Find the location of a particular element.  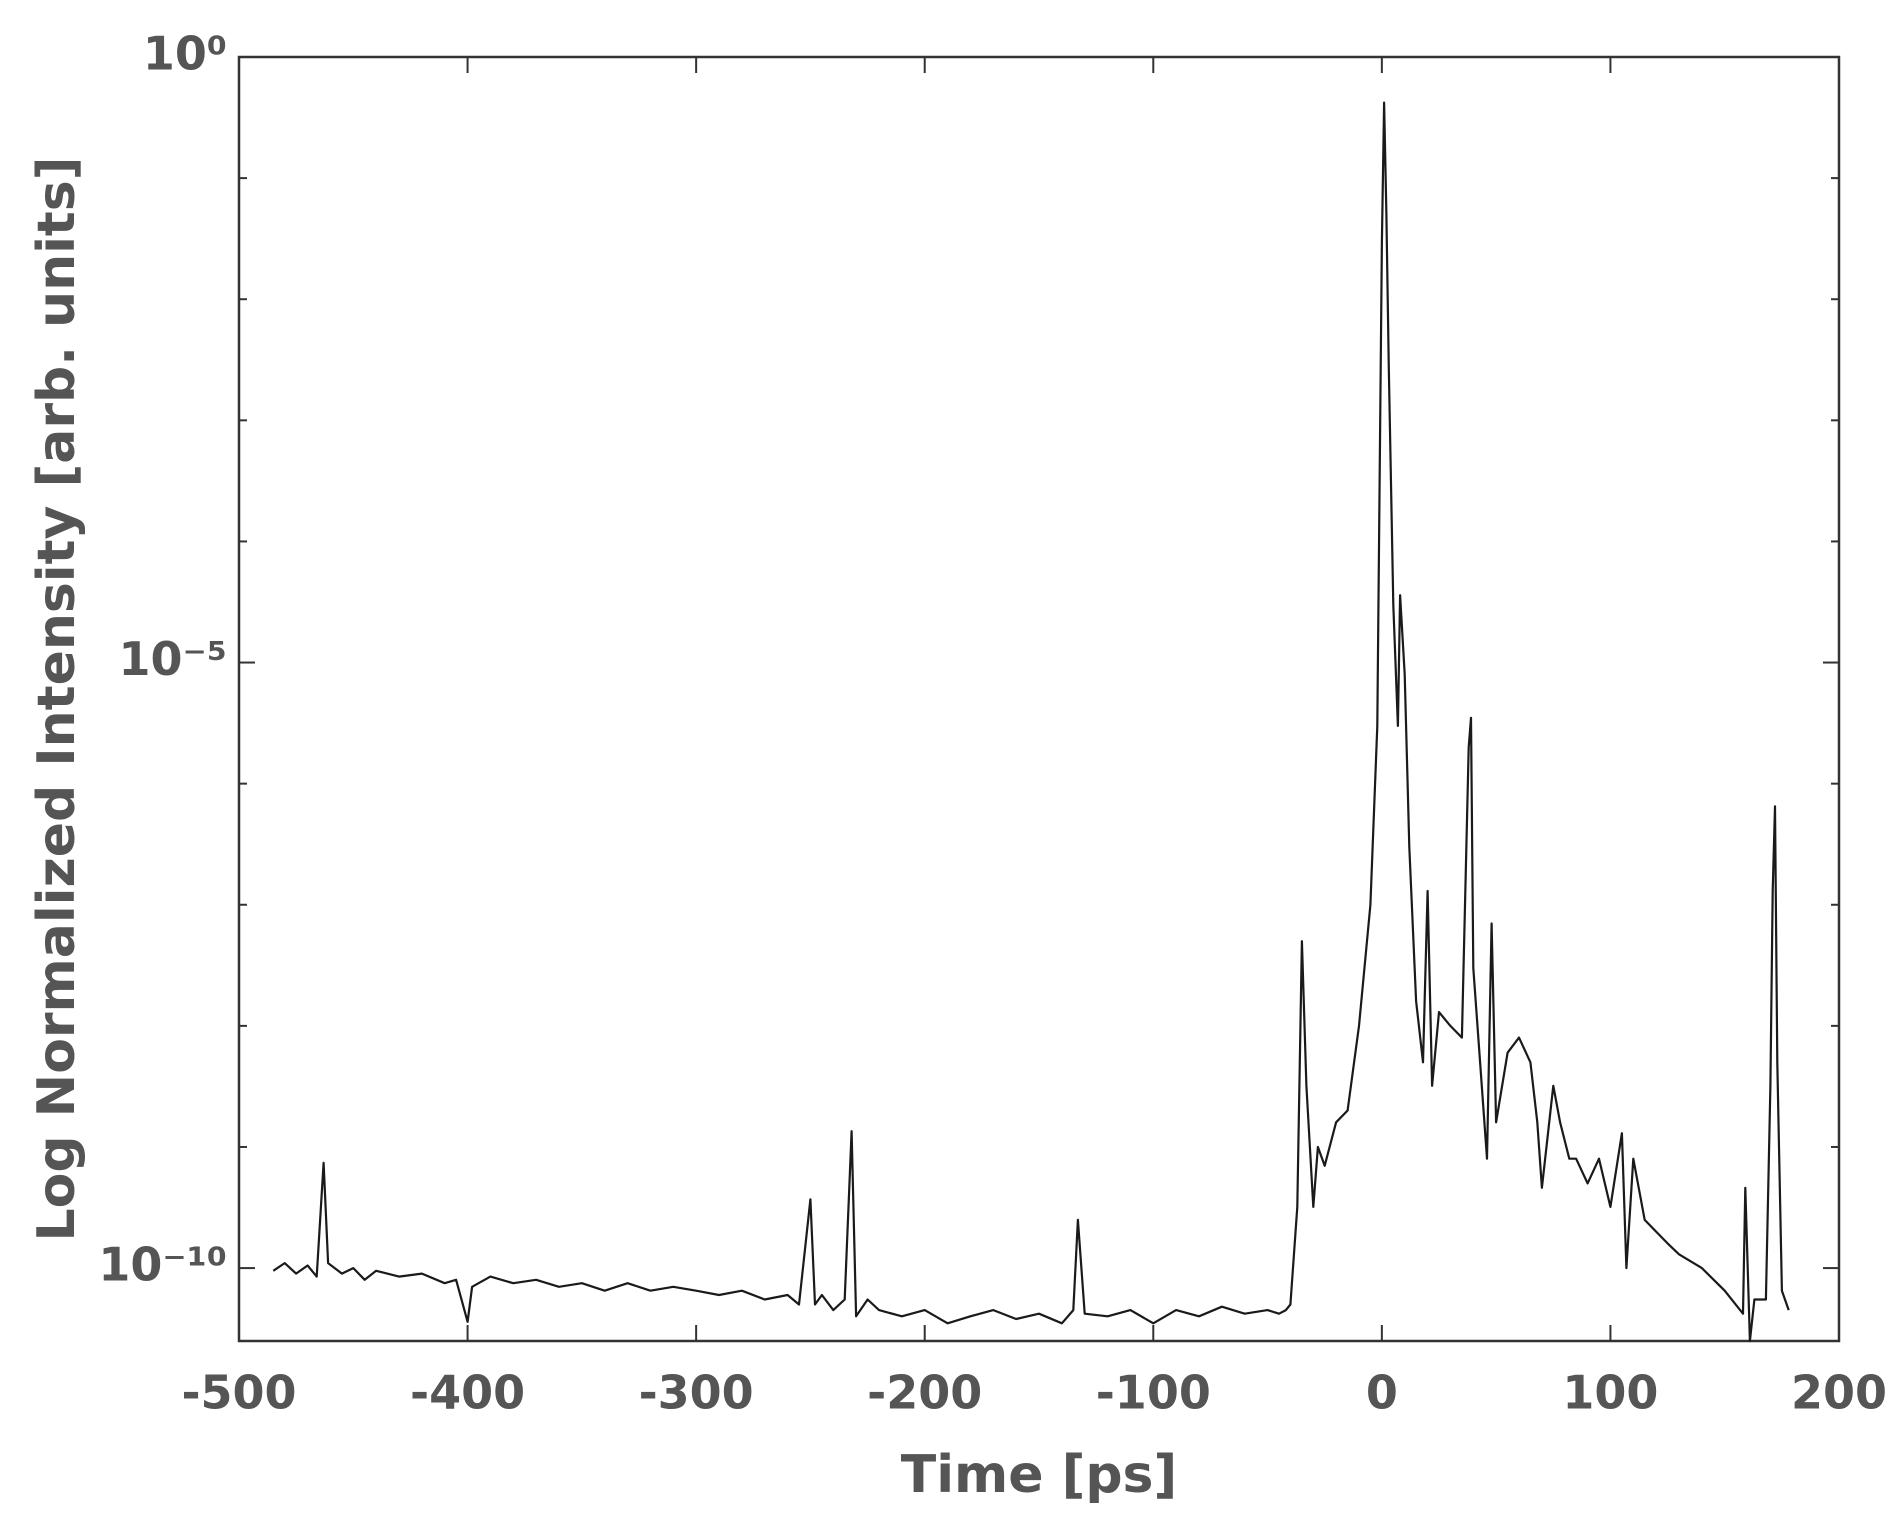

y-tick-label: 10⁰ is located at coordinates (185, 54).